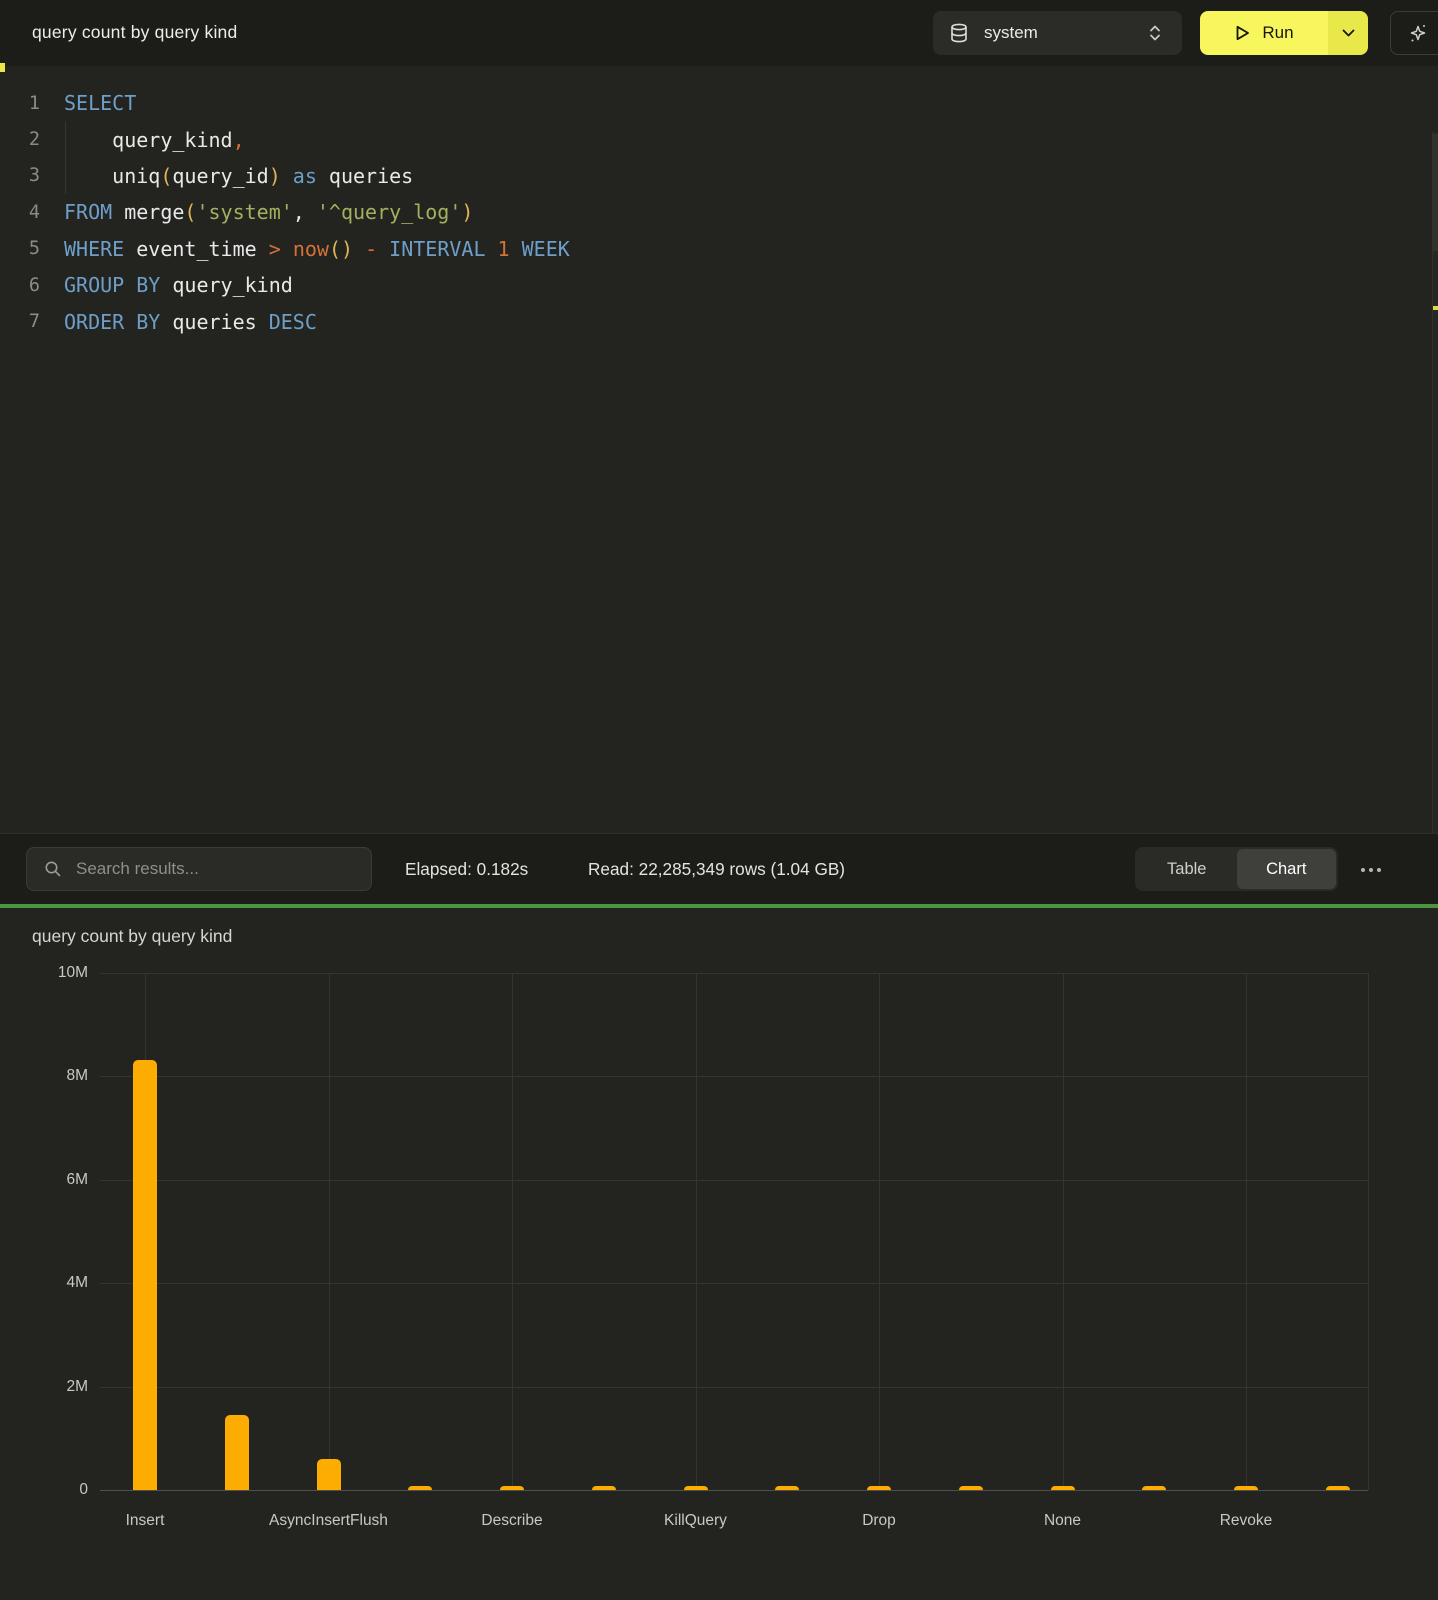 This screenshot has width=1438, height=1600. What do you see at coordinates (512, 1520) in the screenshot?
I see `x-axis-category-label: Describe` at bounding box center [512, 1520].